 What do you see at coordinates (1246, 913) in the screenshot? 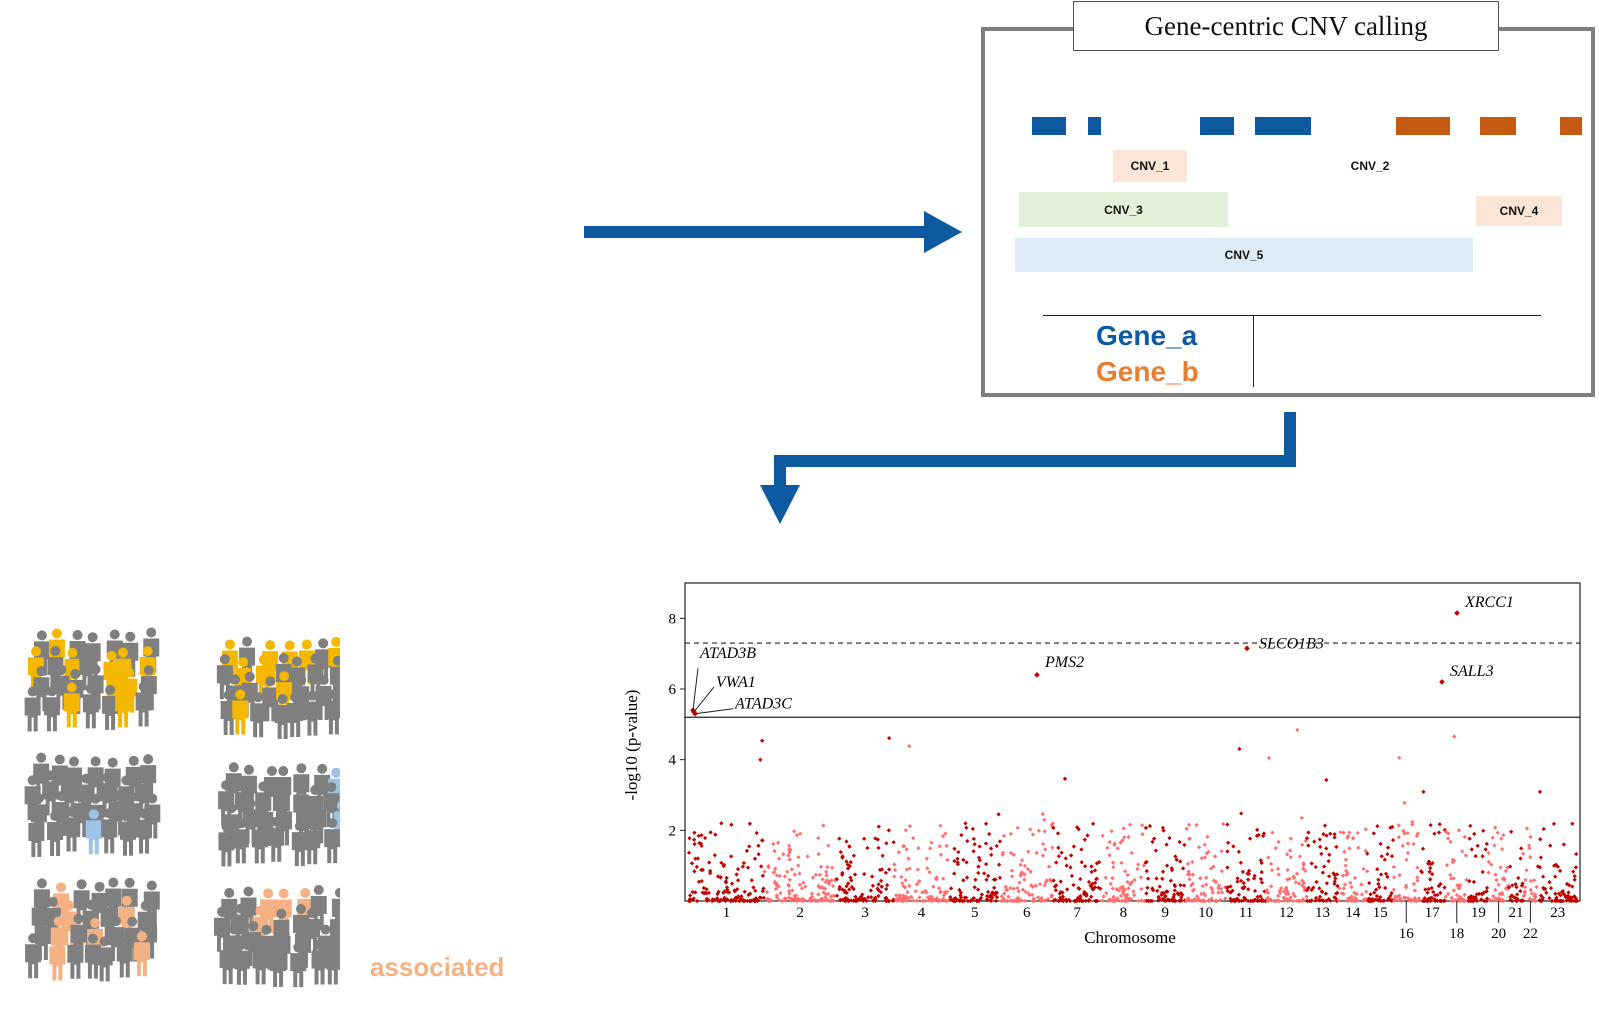
I see `x-tick-label: 11` at bounding box center [1246, 913].